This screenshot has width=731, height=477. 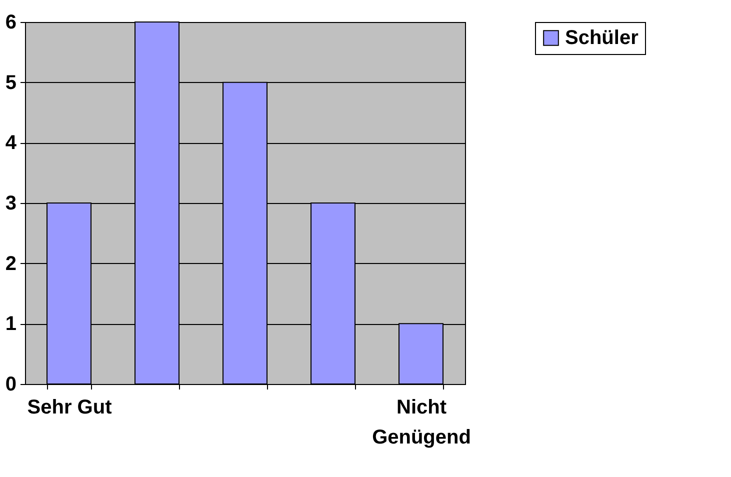 What do you see at coordinates (10, 203) in the screenshot?
I see `y-tick-label: 3` at bounding box center [10, 203].